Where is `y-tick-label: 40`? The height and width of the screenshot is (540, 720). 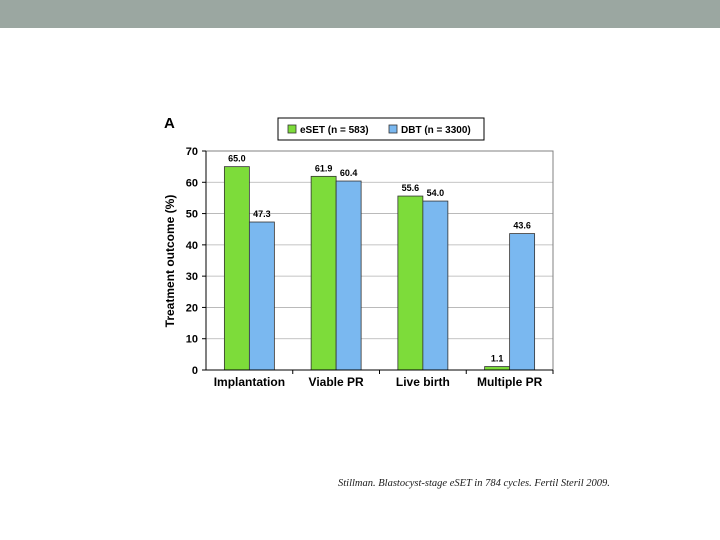 y-tick-label: 40 is located at coordinates (192, 246).